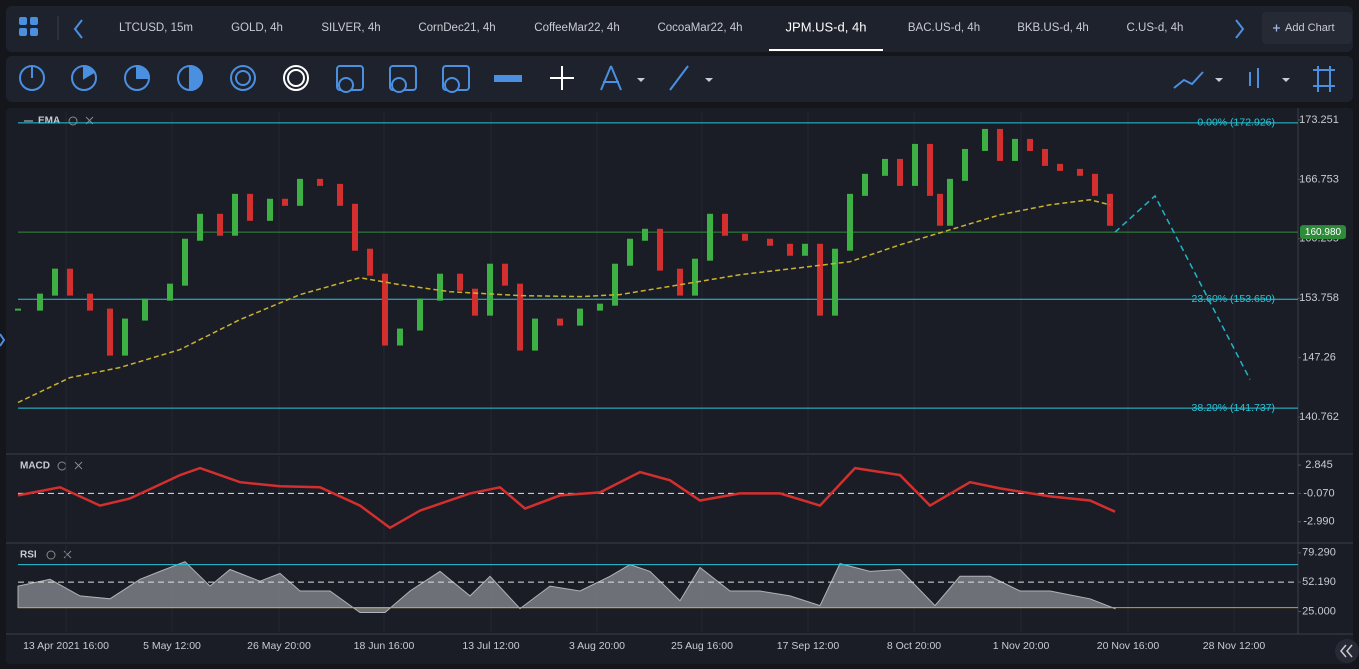 The height and width of the screenshot is (669, 1359). What do you see at coordinates (35, 466) in the screenshot?
I see `macd-label: MACD` at bounding box center [35, 466].